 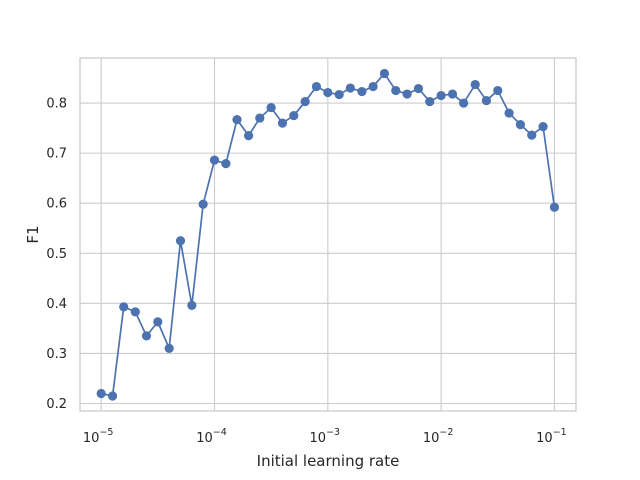 What do you see at coordinates (56, 254) in the screenshot?
I see `y-tick-label: 0.5` at bounding box center [56, 254].